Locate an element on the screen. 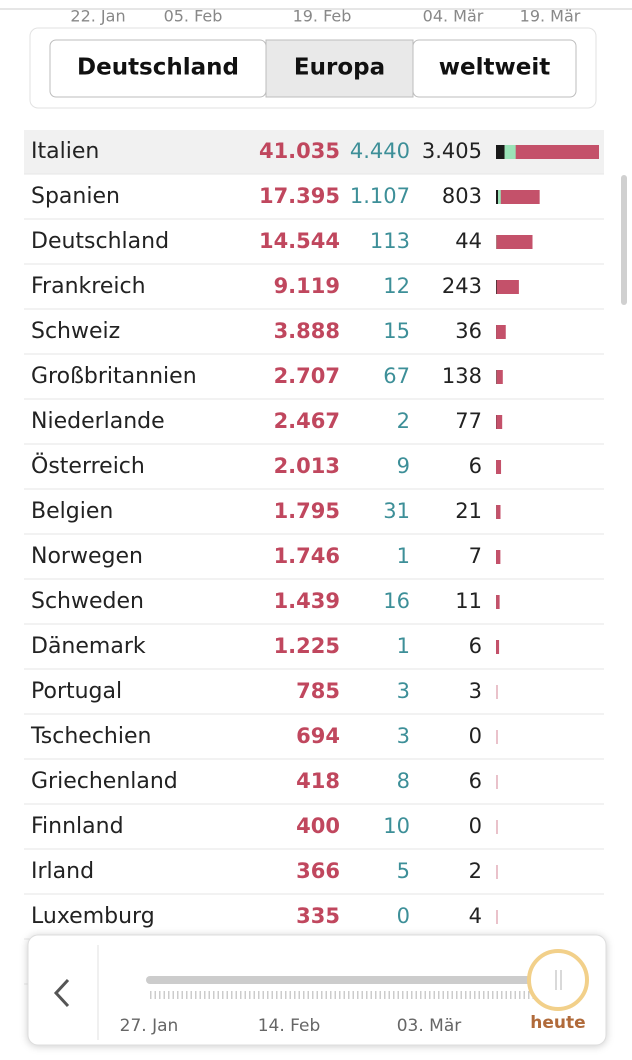 Image resolution: width=632 pixels, height=1060 pixels. country-name: Großbritannien is located at coordinates (114, 376).